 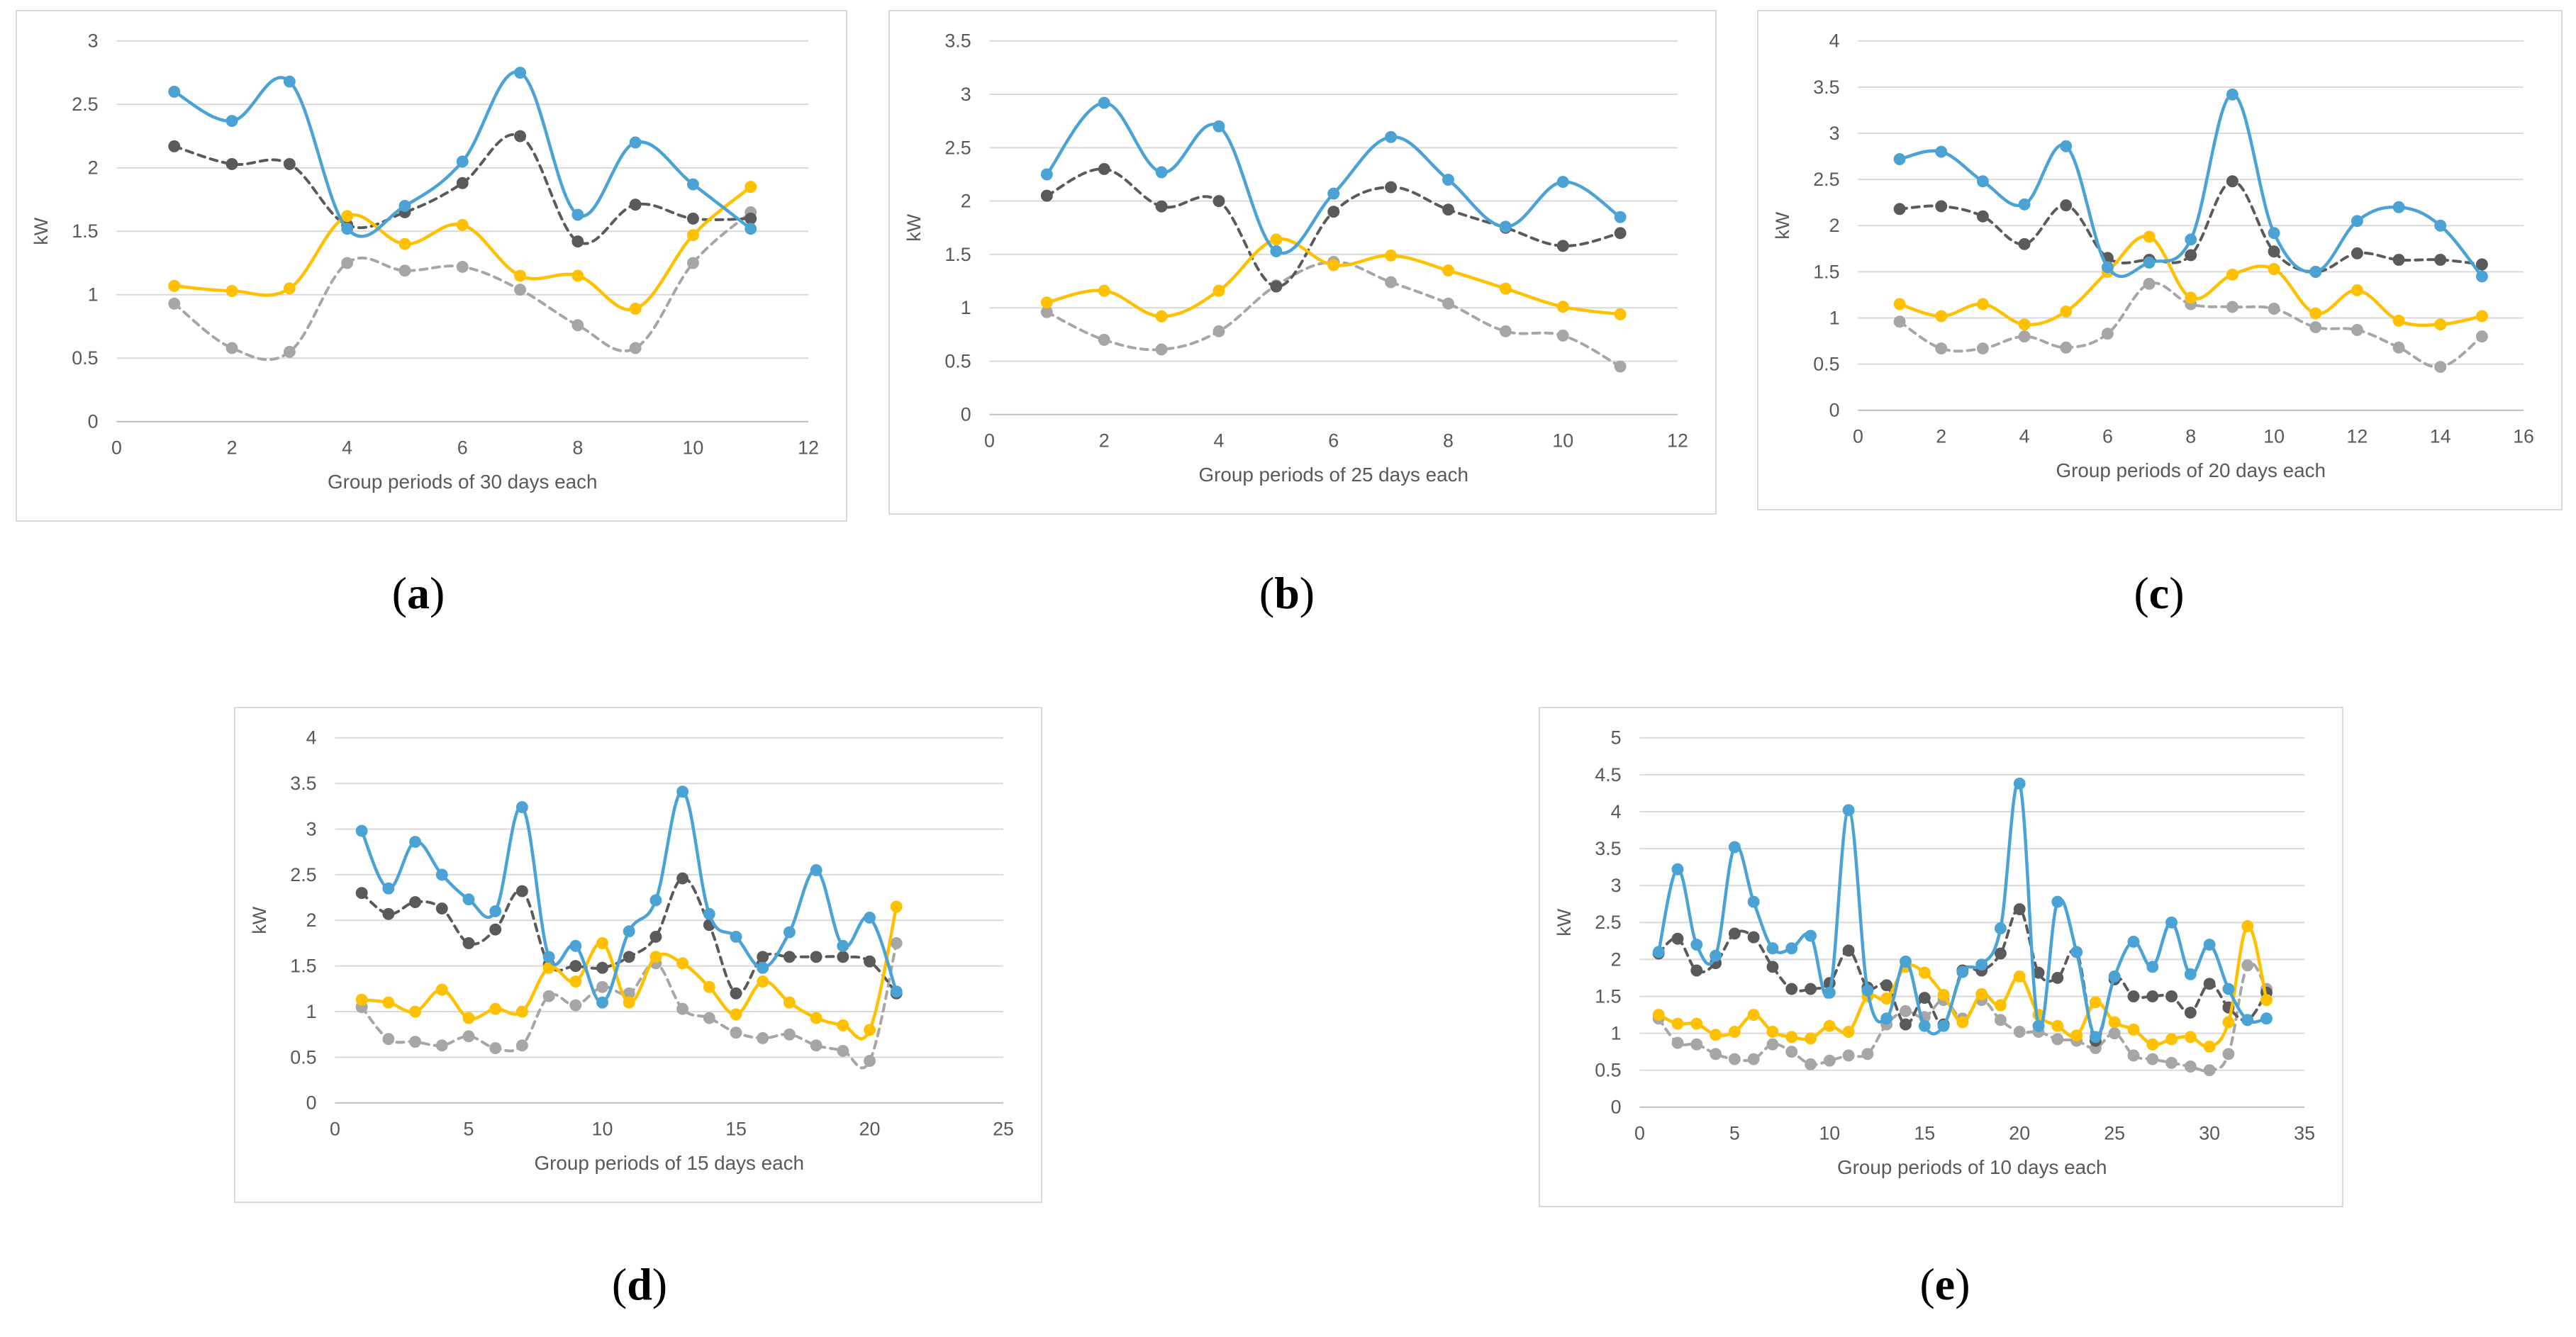 What do you see at coordinates (2190, 436) in the screenshot?
I see `x-tick-label-c: 8` at bounding box center [2190, 436].